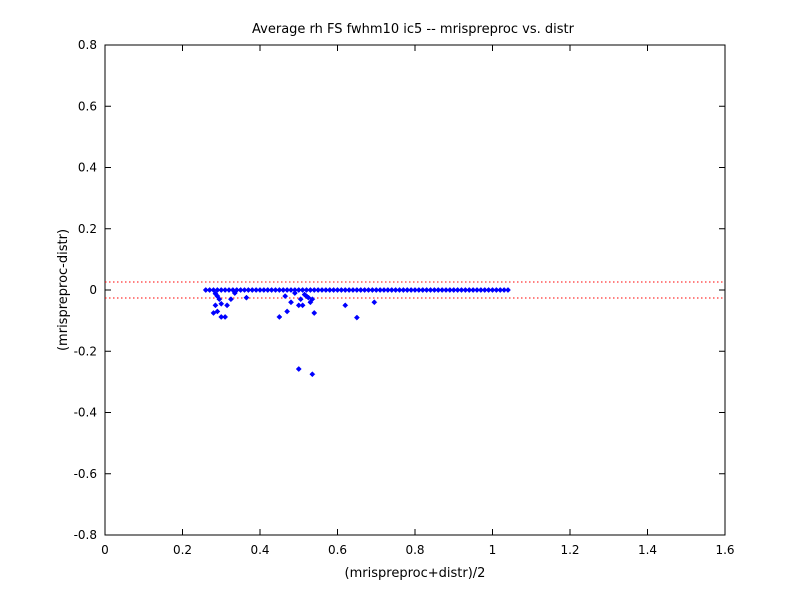 This screenshot has width=800, height=600. Describe the element at coordinates (85, 474) in the screenshot. I see `y-tick-label: -0.6` at that location.